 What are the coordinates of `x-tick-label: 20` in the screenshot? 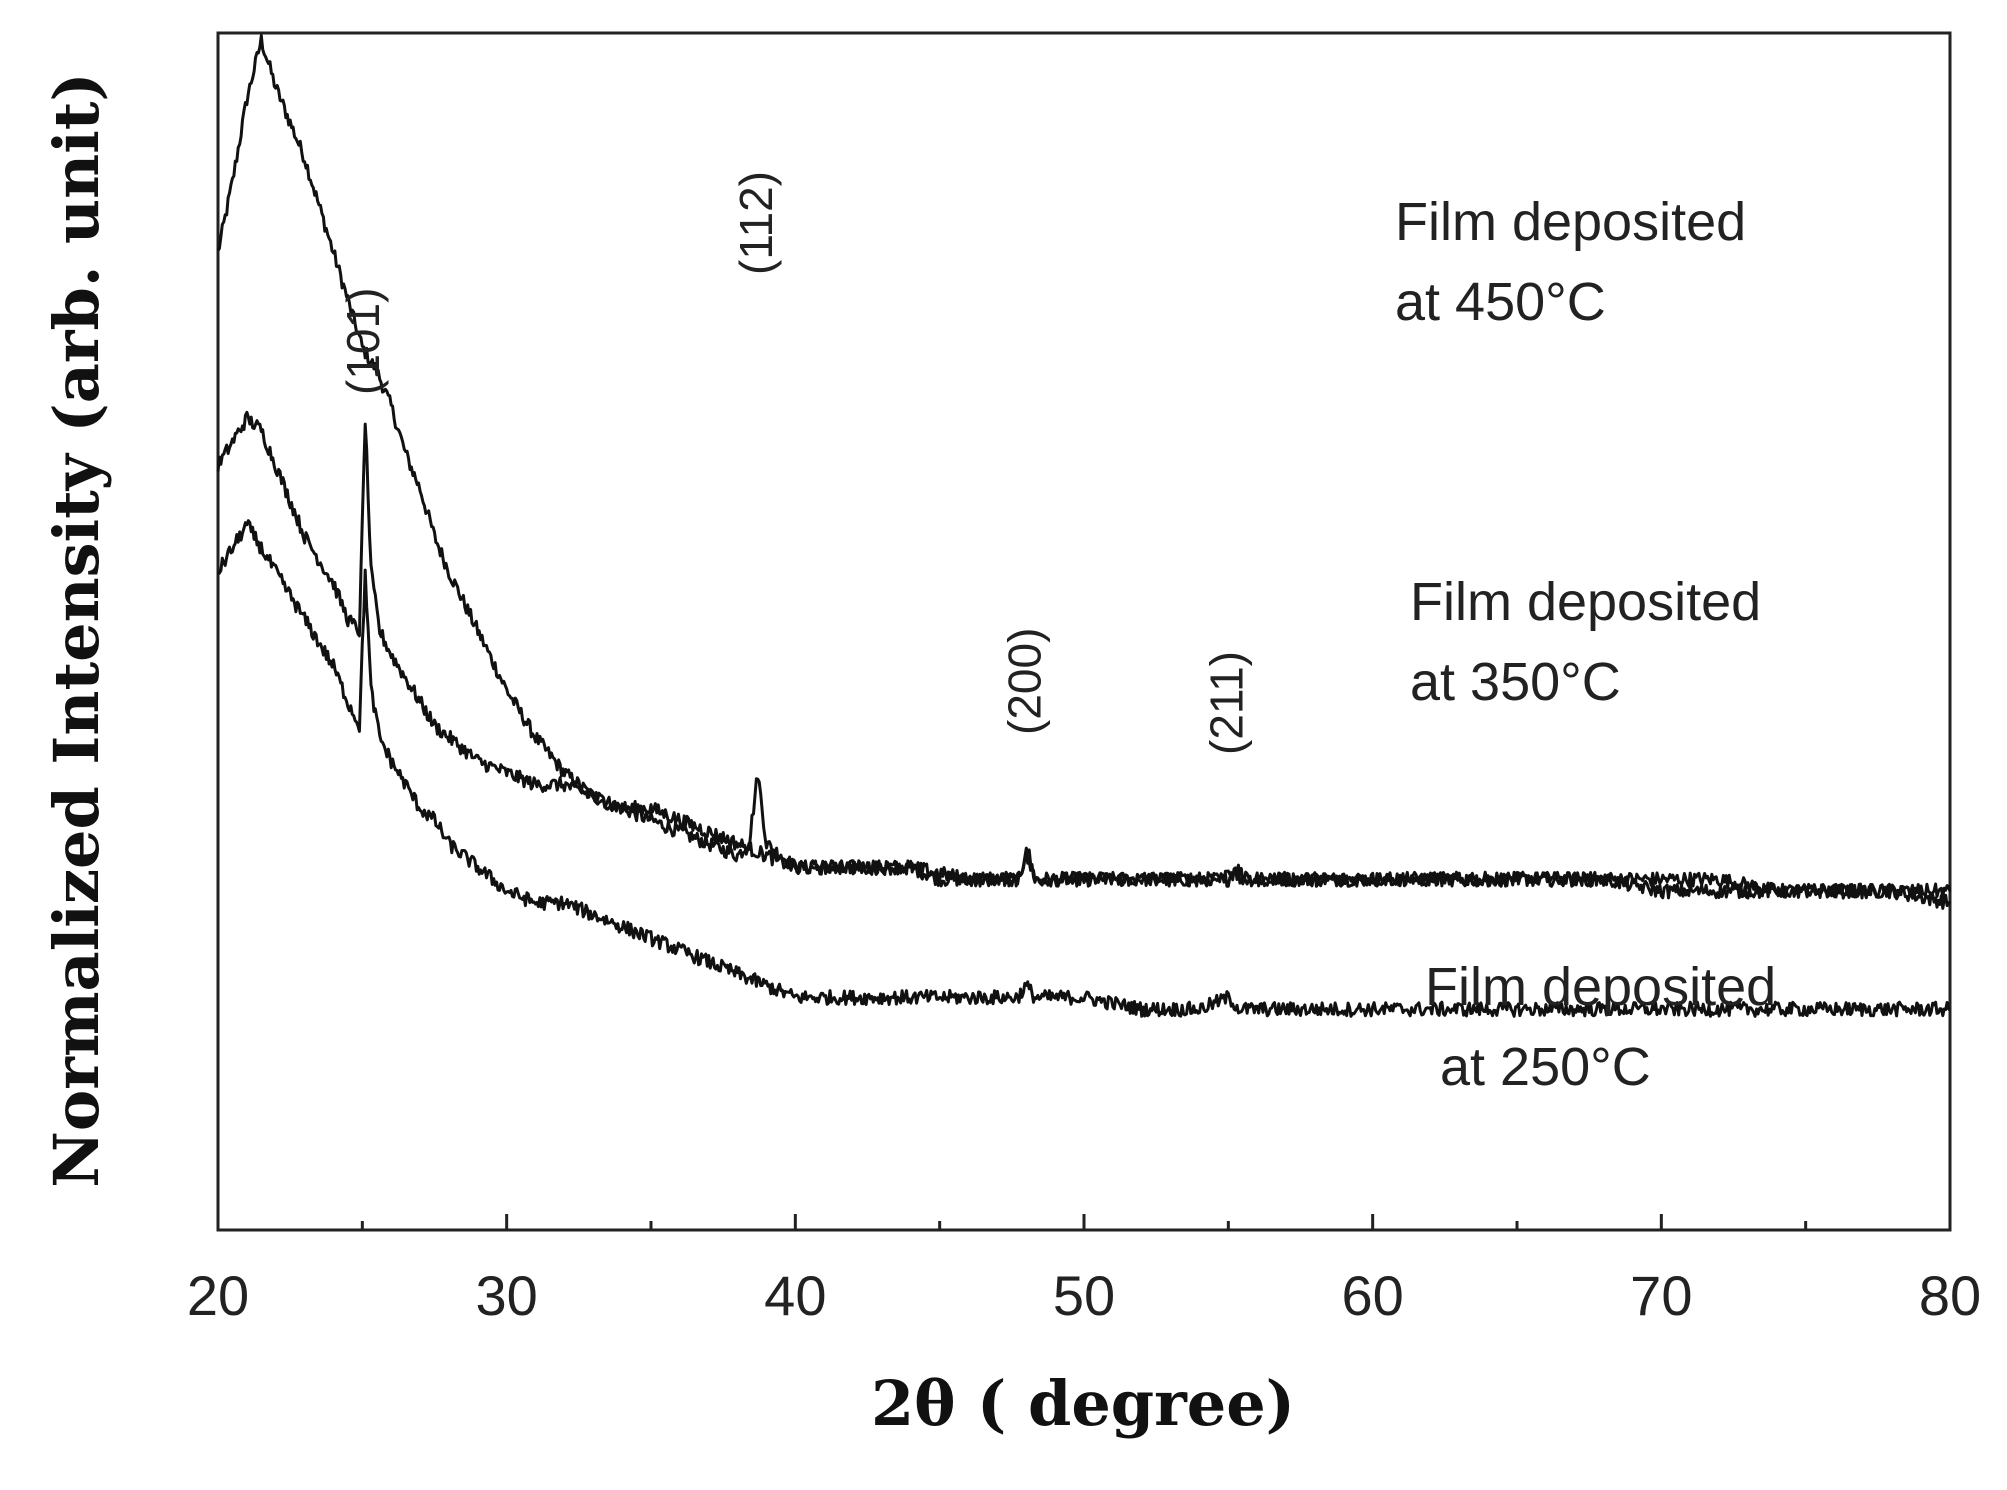 It's located at (218, 1295).